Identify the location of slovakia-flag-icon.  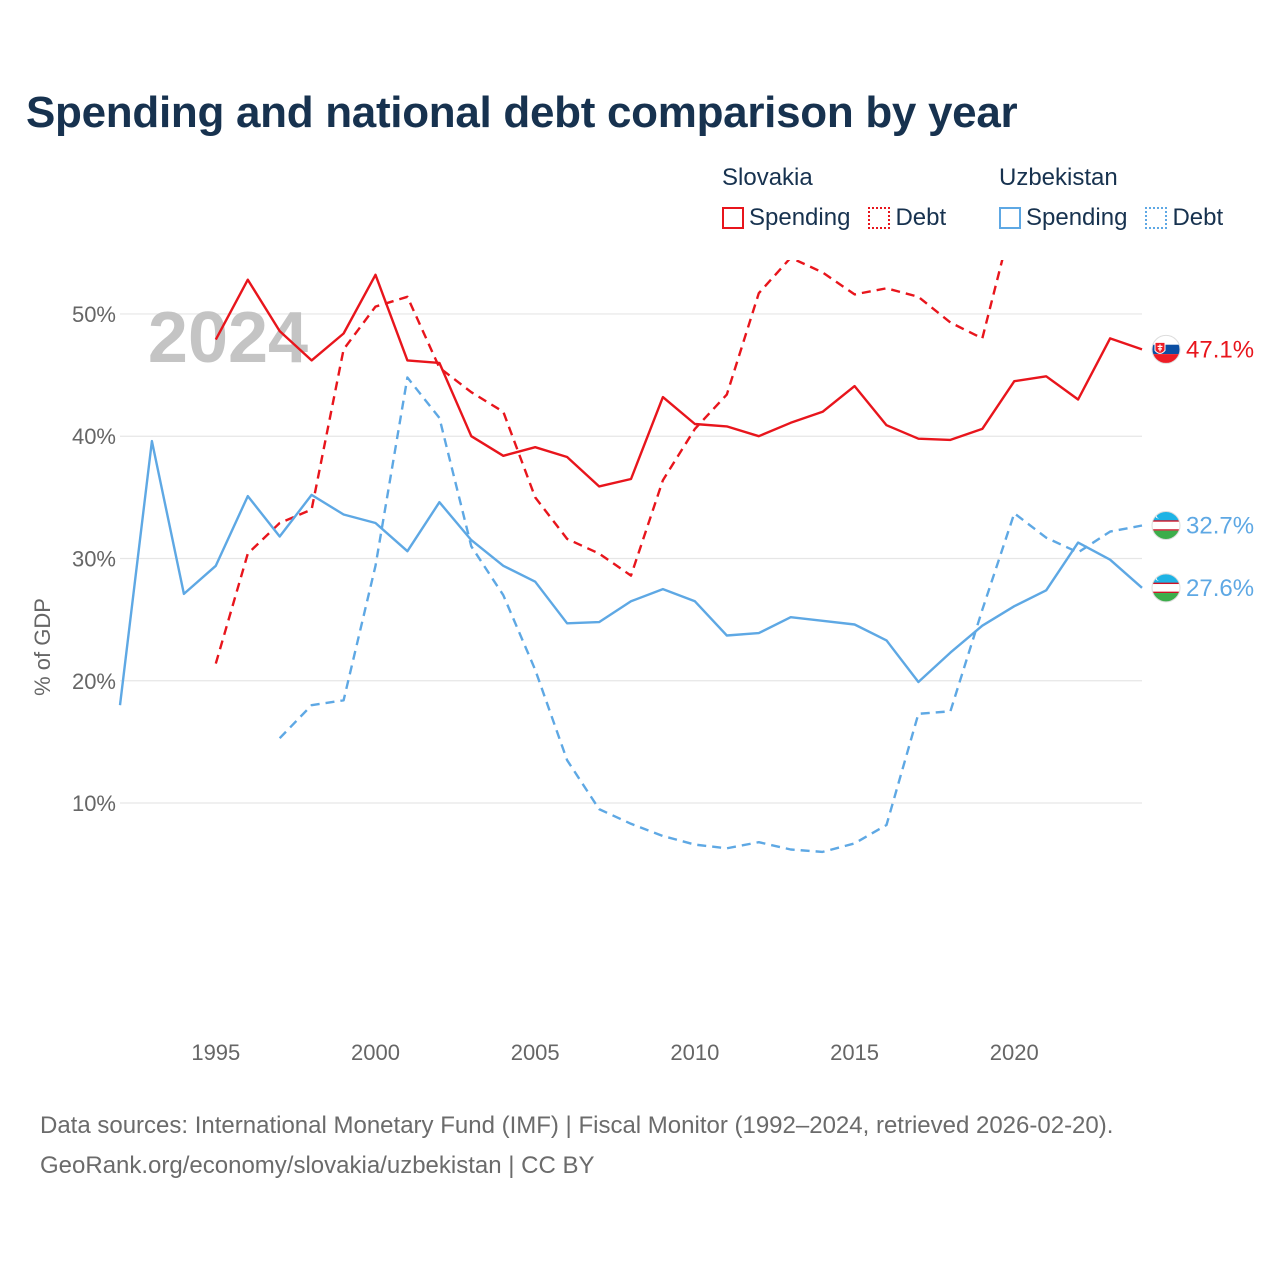
(1166, 349).